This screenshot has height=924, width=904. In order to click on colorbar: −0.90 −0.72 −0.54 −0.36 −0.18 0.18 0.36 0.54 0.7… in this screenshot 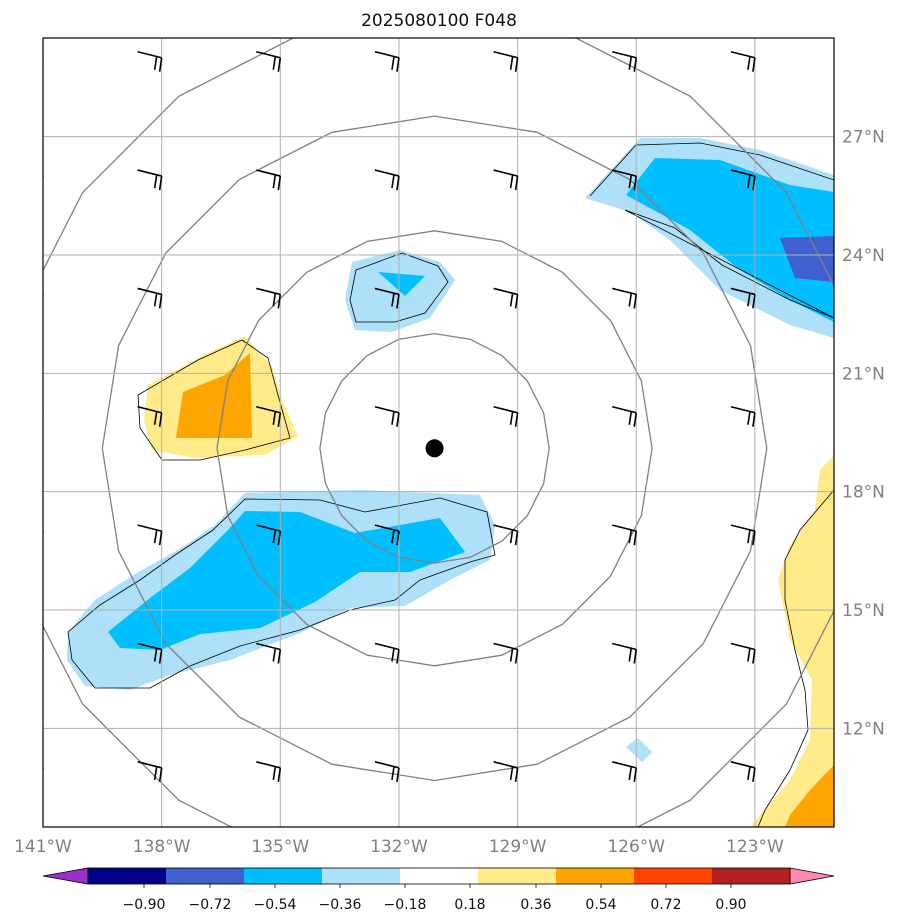, I will do `click(438, 890)`.